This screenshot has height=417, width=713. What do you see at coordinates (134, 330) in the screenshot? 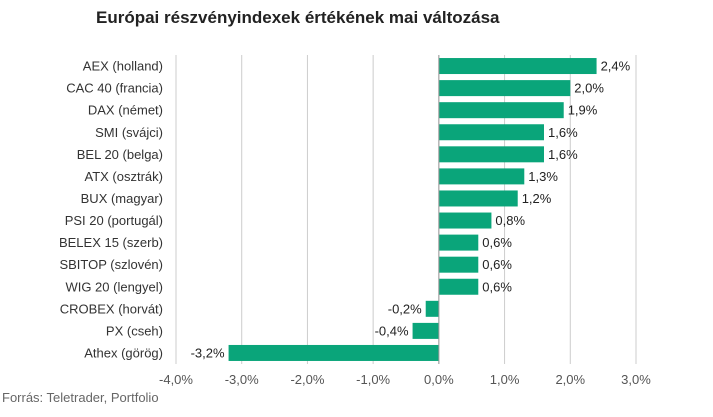
I see `category-label: PX (cseh)` at bounding box center [134, 330].